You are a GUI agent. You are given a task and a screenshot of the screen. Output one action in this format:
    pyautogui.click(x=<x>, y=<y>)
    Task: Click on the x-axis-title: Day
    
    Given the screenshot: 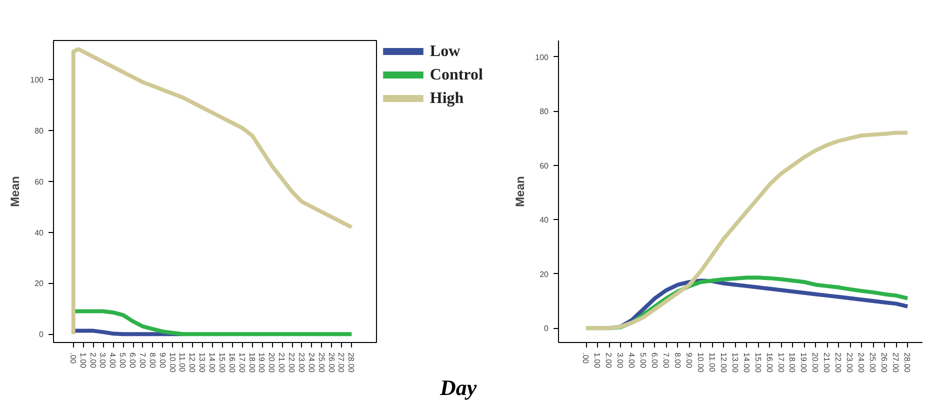 What is the action you would take?
    pyautogui.click(x=458, y=388)
    